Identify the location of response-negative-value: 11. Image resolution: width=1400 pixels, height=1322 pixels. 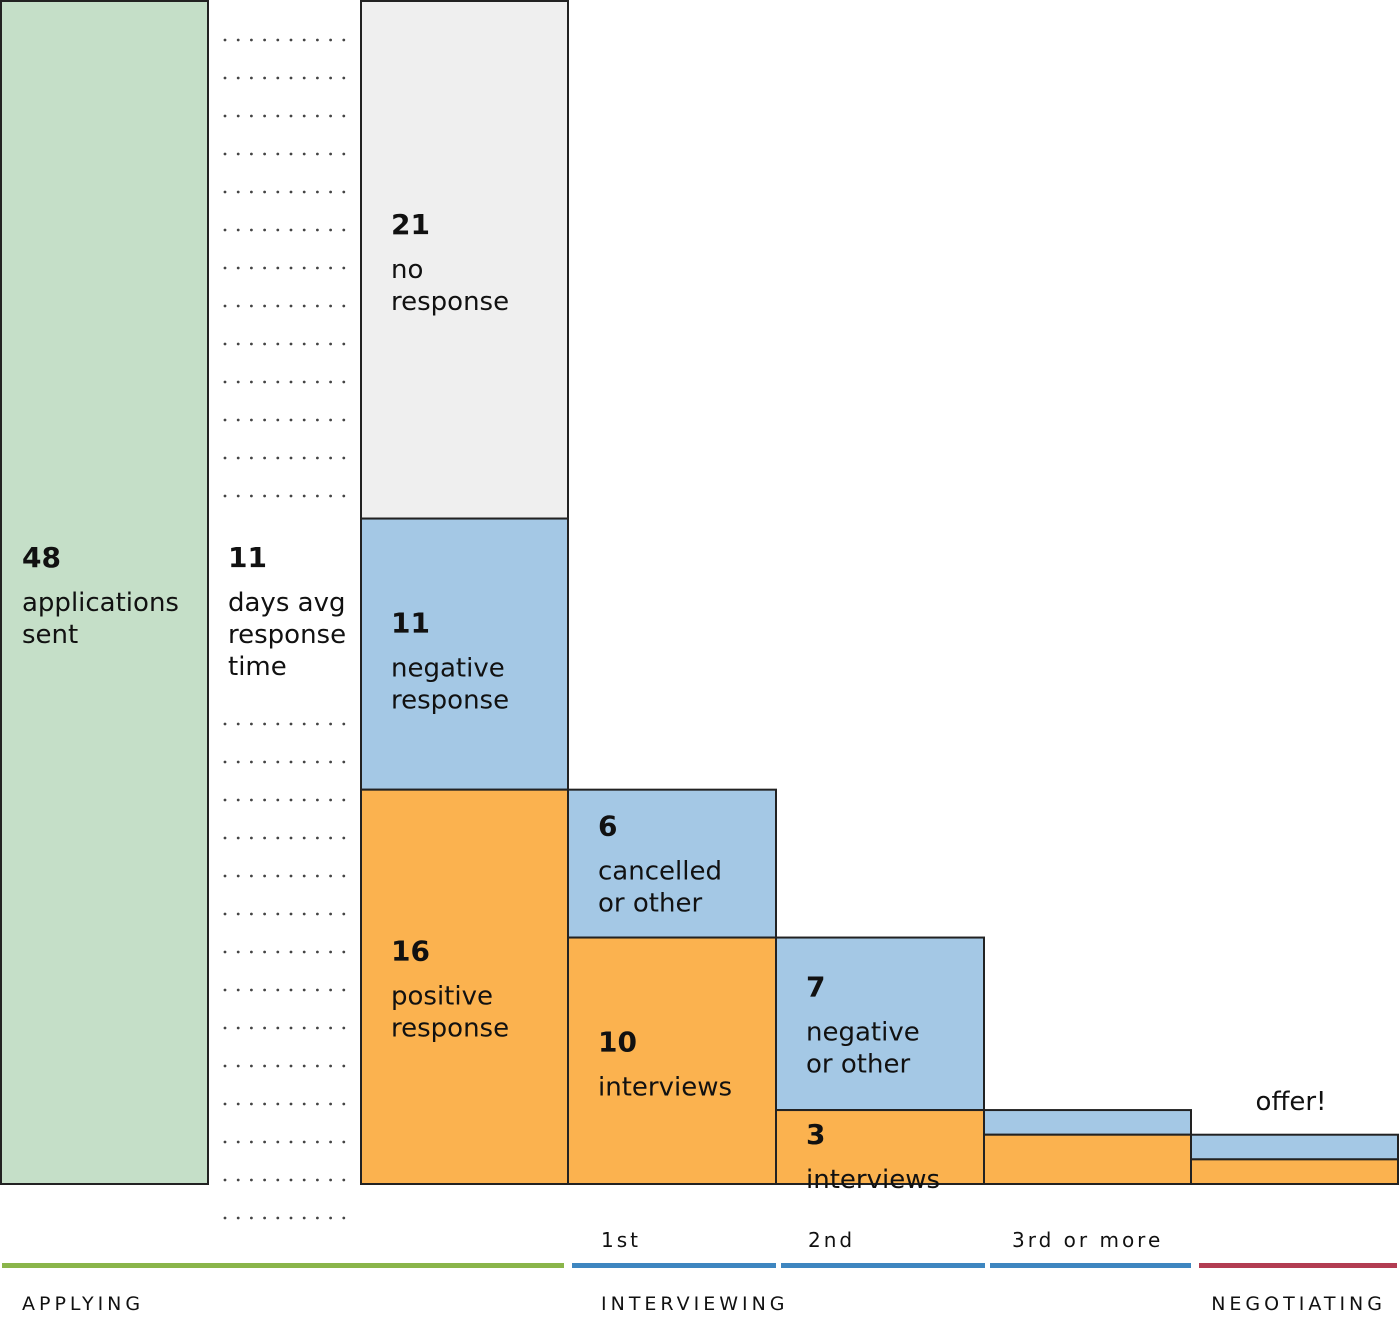
(410, 623).